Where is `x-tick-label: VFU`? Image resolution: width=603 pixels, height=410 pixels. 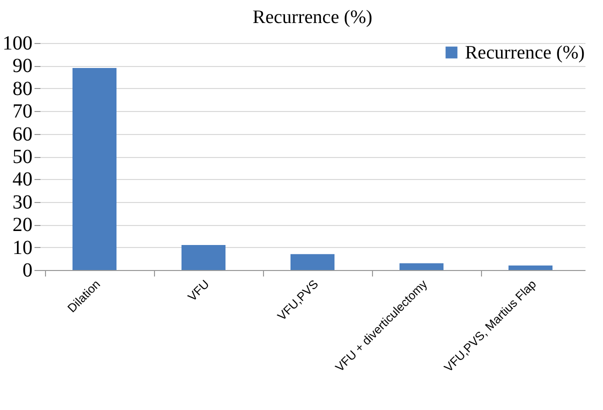
x-tick-label: VFU is located at coordinates (198, 290).